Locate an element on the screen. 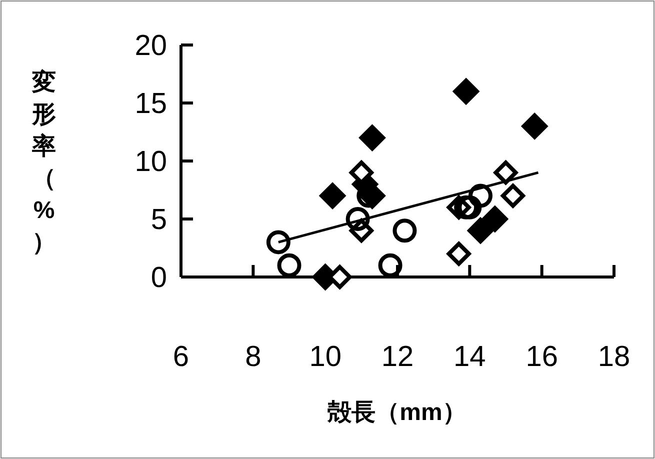  x-tick-label: 8 is located at coordinates (253, 357).